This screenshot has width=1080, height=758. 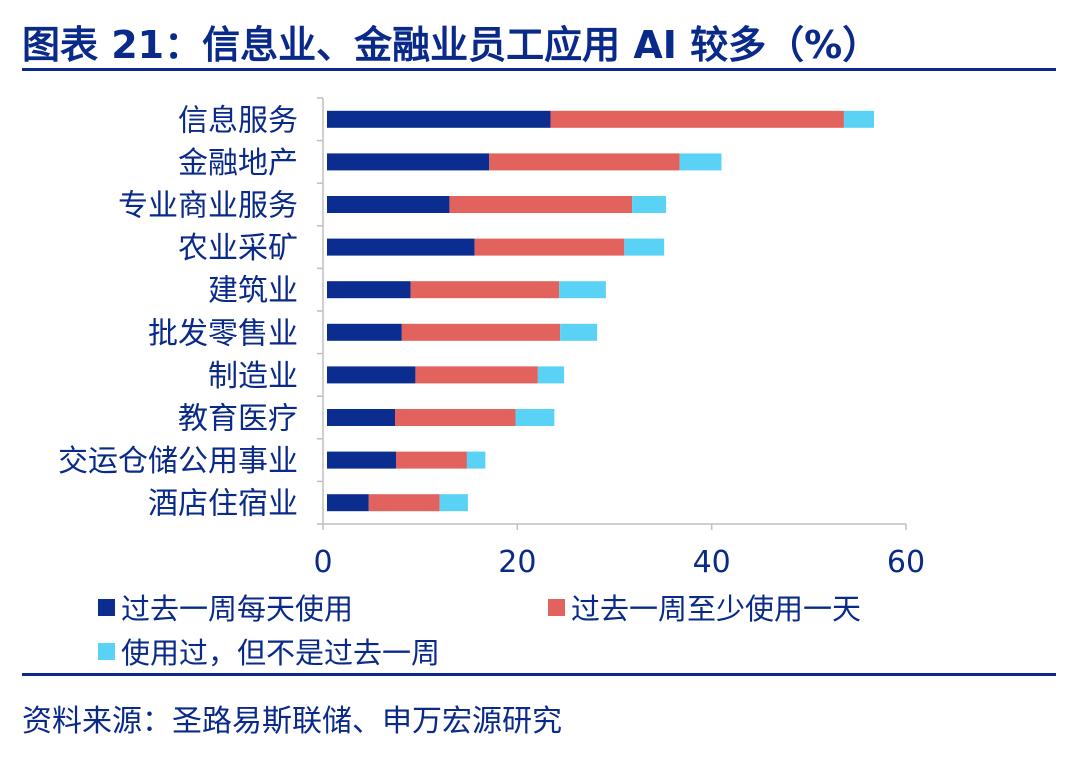 I want to click on category-label-2: 专业商业服务, so click(x=208, y=206).